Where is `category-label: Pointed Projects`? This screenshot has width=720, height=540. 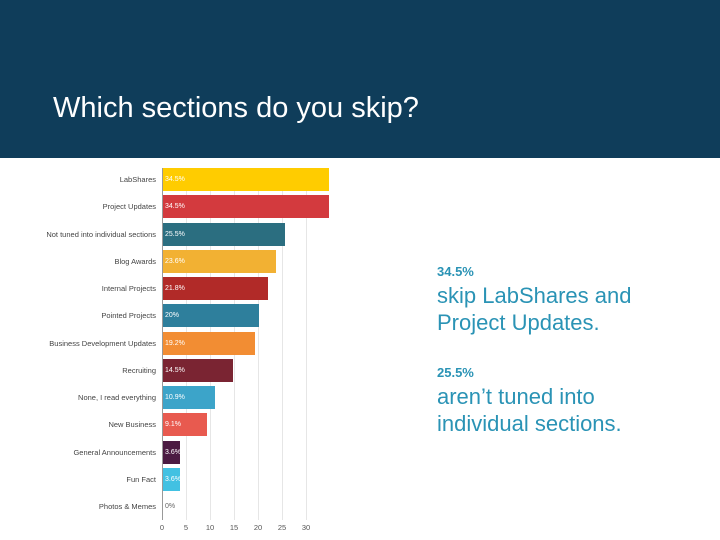
category-label: Pointed Projects is located at coordinates (128, 316).